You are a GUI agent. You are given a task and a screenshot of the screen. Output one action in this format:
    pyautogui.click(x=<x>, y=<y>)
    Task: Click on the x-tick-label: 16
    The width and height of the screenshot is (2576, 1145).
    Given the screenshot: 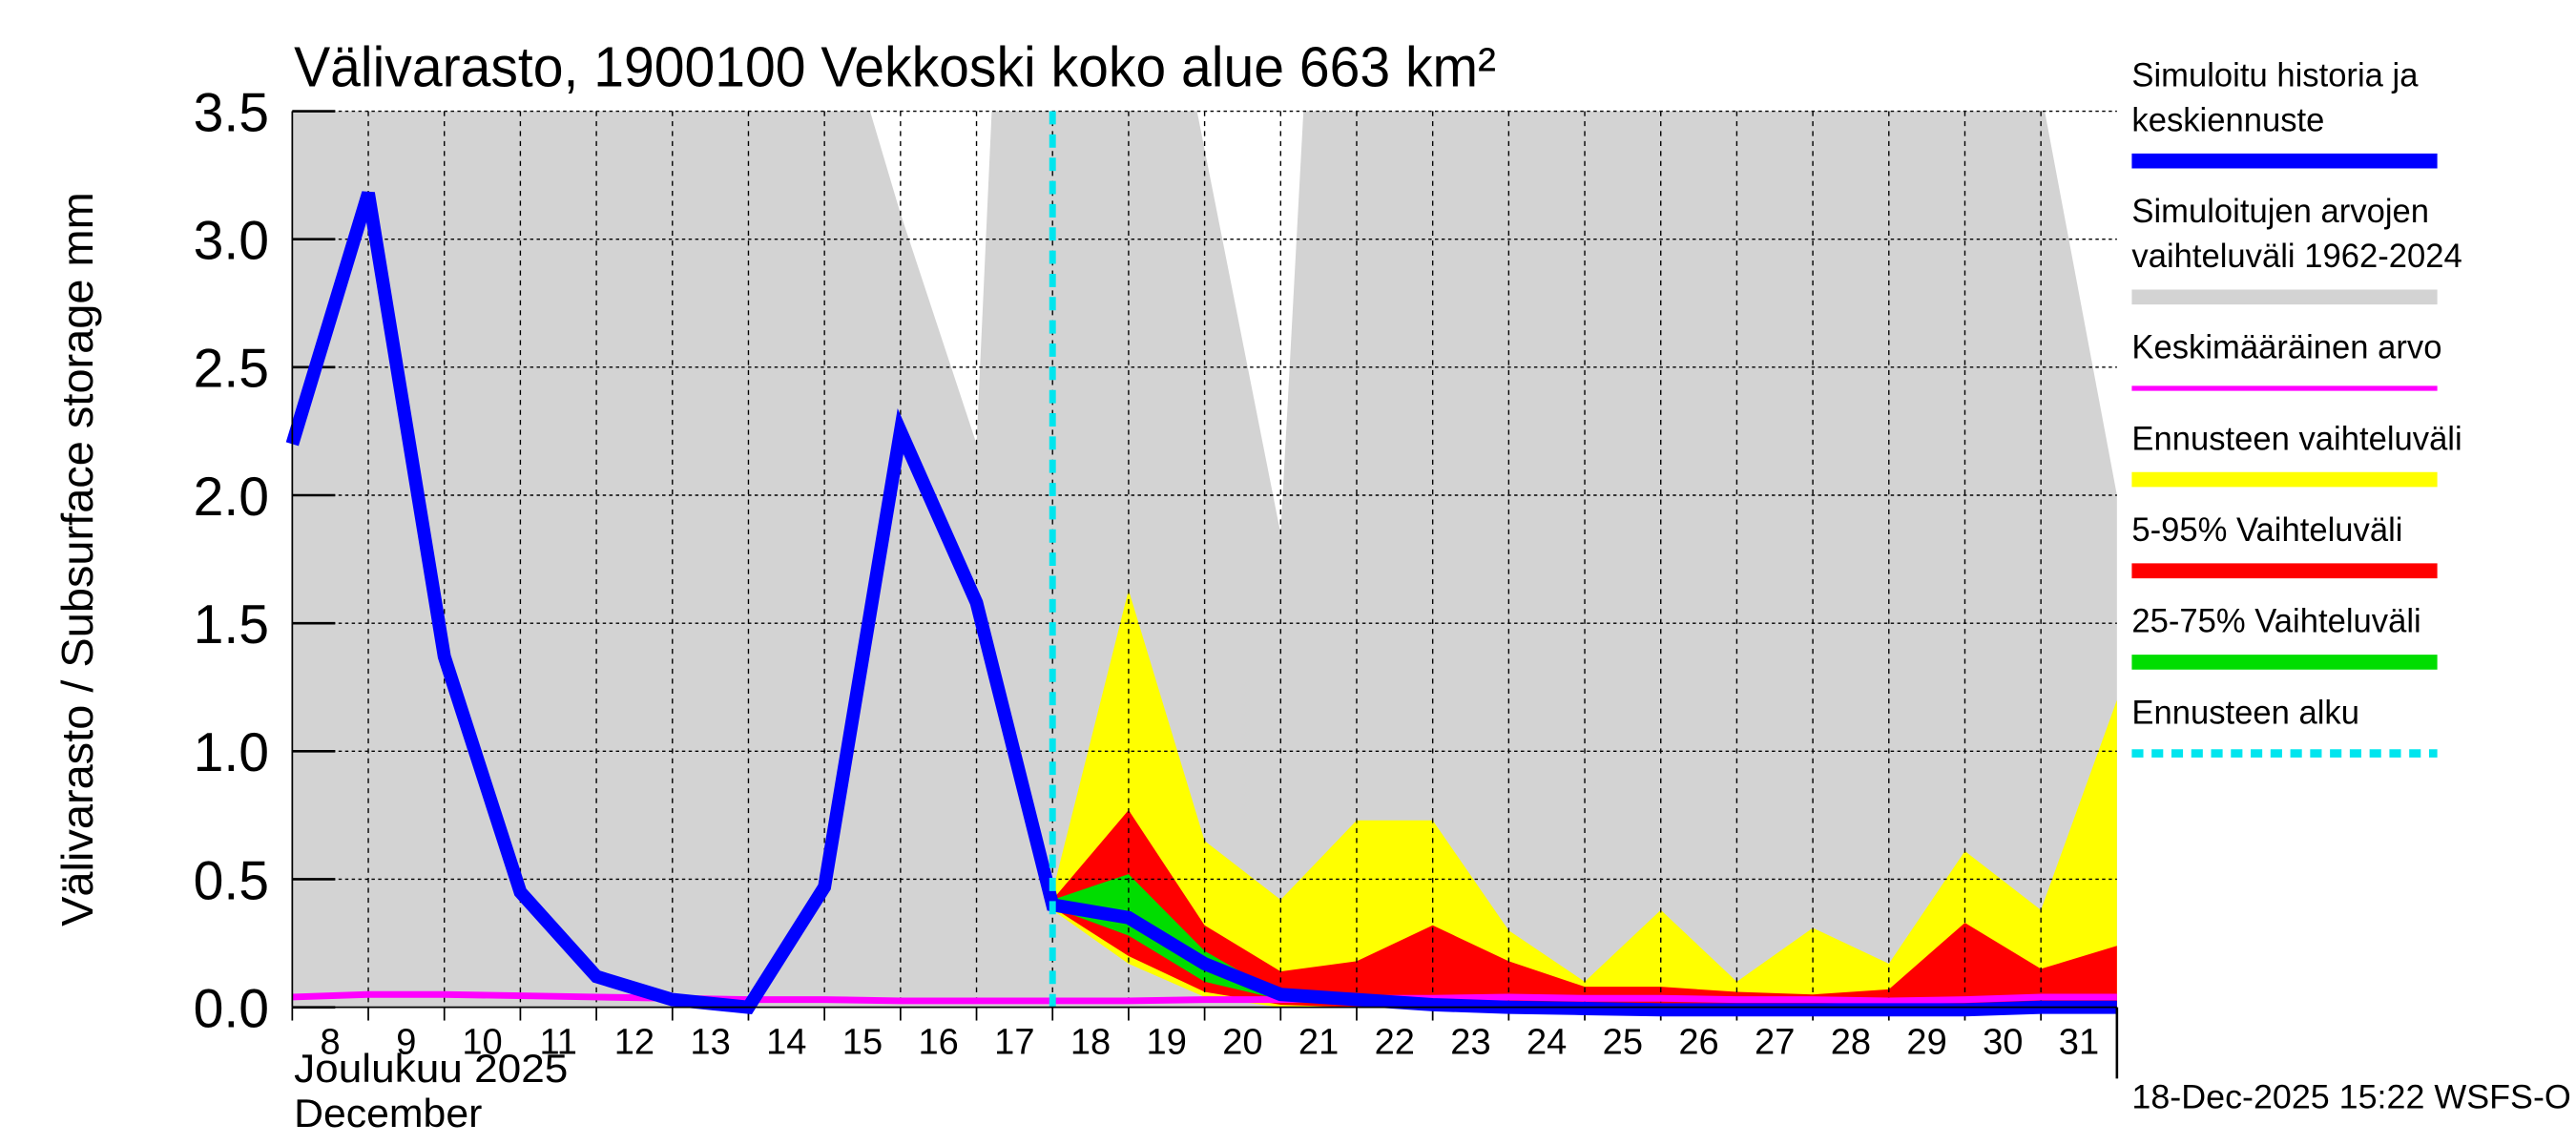 What is the action you would take?
    pyautogui.click(x=938, y=1042)
    